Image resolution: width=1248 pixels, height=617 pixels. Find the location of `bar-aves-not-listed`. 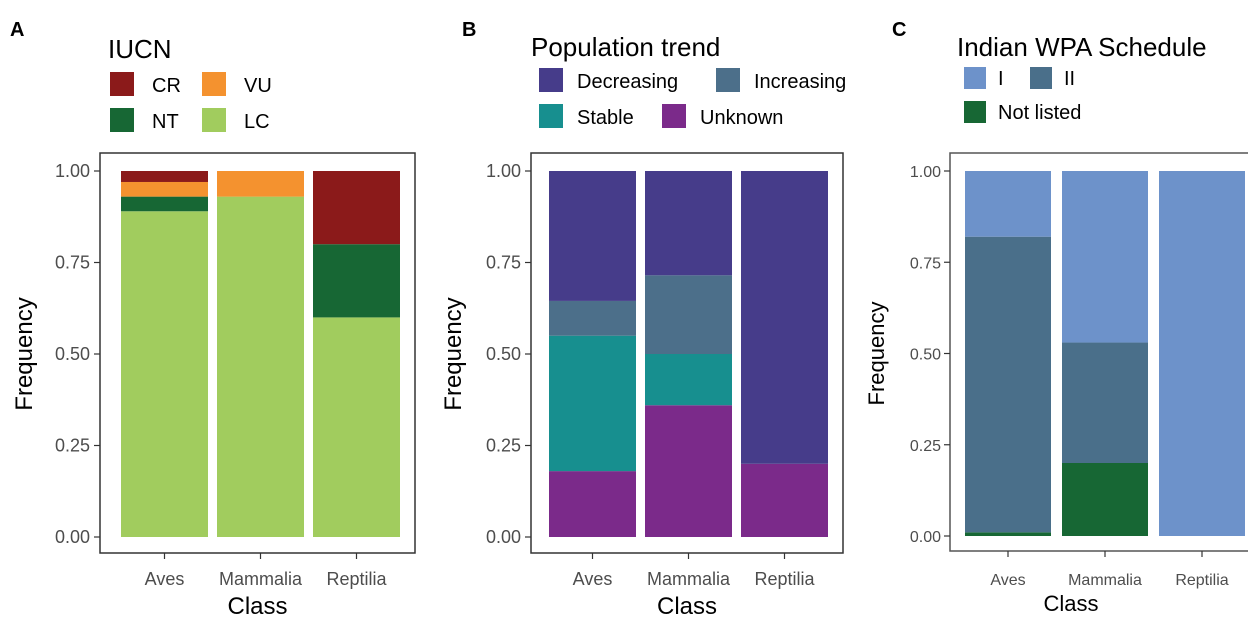

bar-aves-not-listed is located at coordinates (1008, 534).